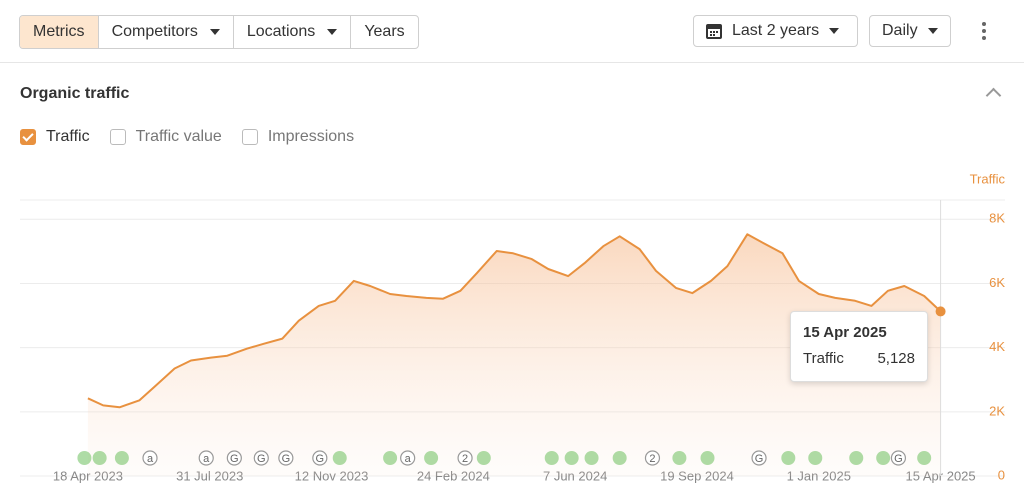 The image size is (1024, 500). I want to click on tab: Metrics, so click(59, 32).